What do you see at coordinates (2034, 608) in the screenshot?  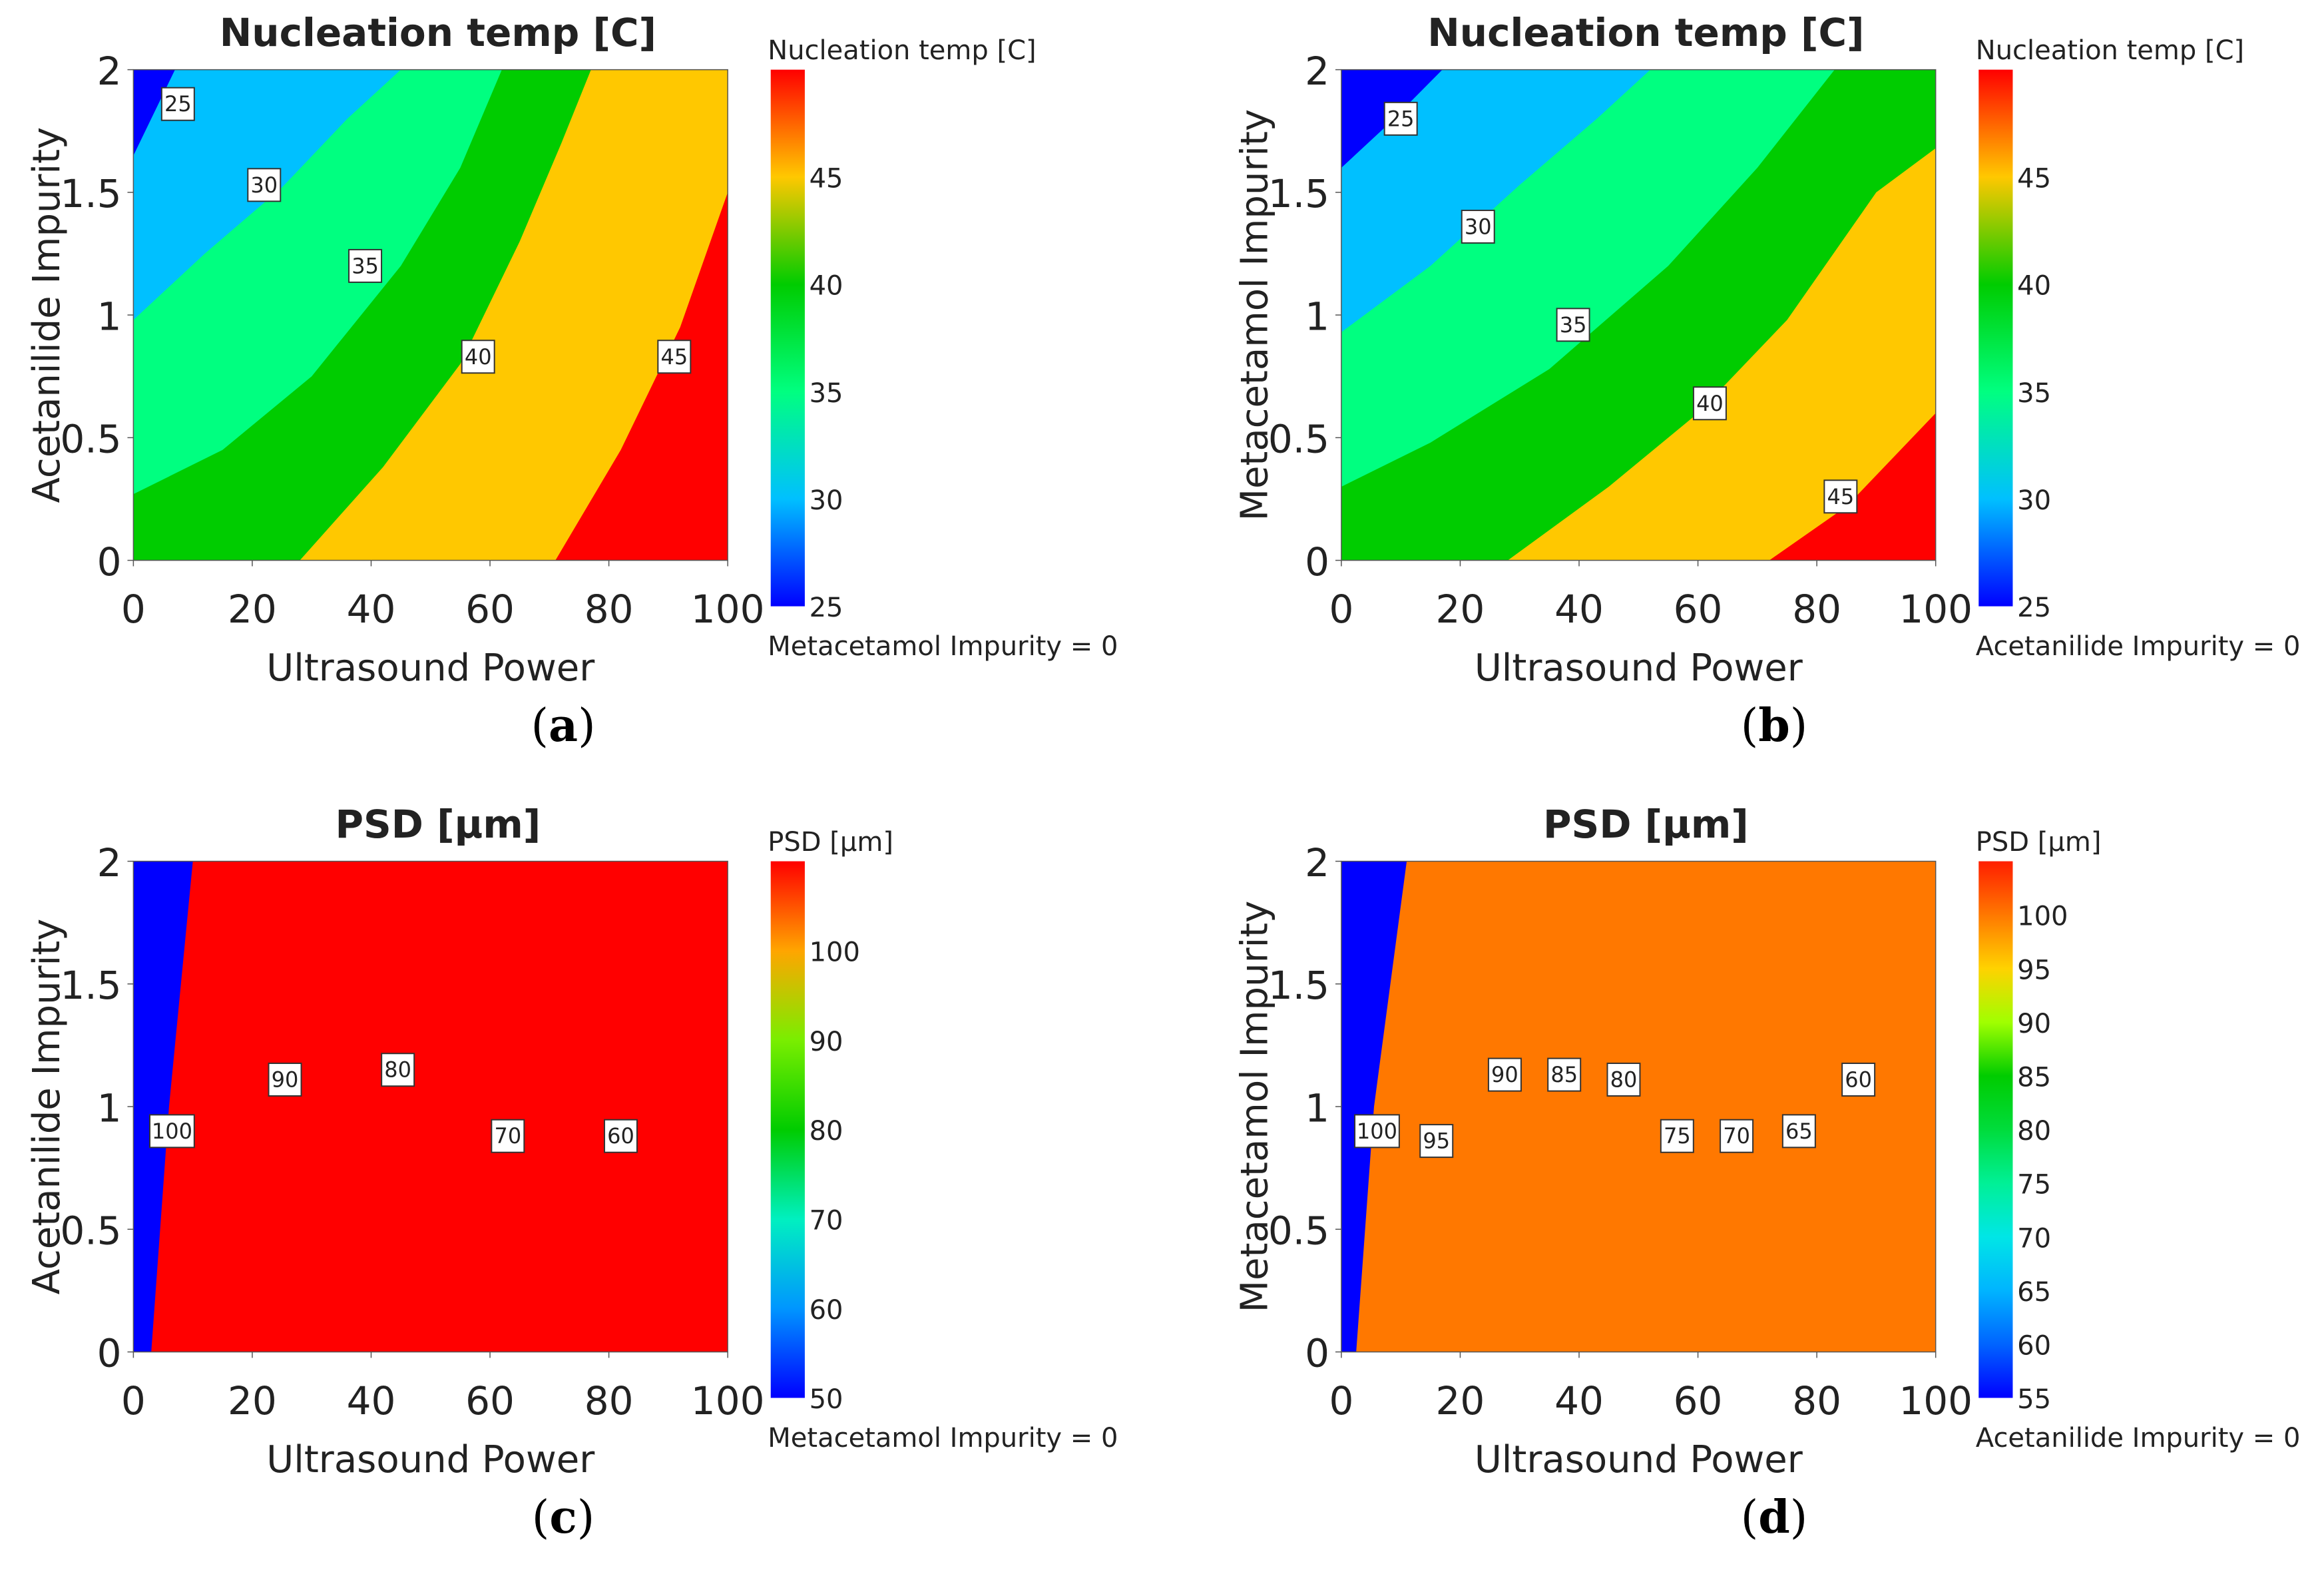 I see `colorbar-tick-label: 25` at bounding box center [2034, 608].